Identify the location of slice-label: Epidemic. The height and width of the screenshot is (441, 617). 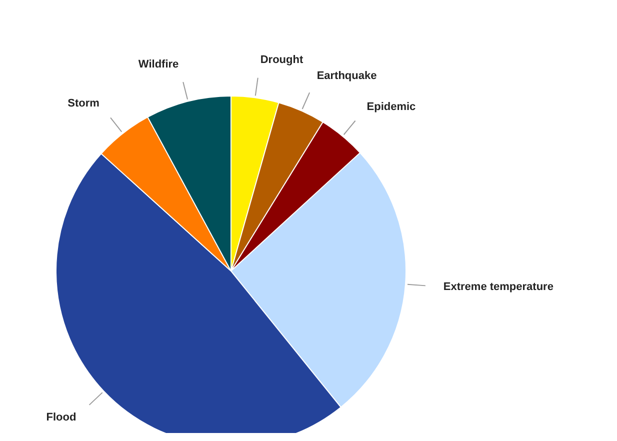
(391, 106).